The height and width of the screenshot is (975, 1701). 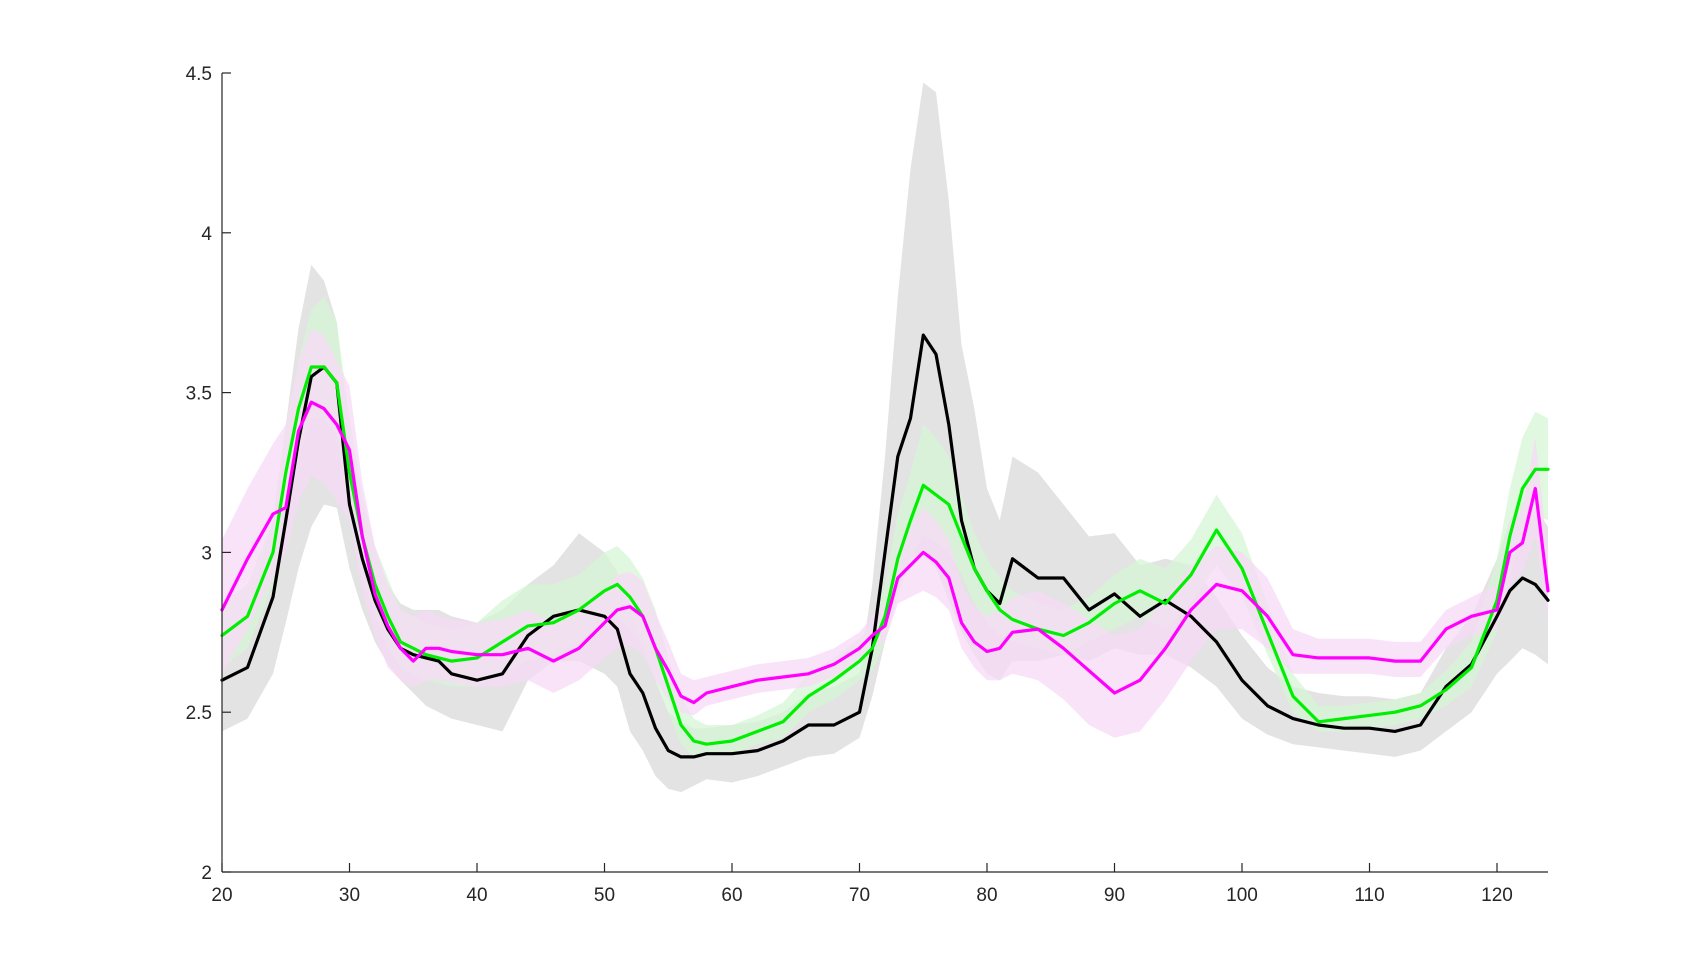 I want to click on y-tick-label: 2, so click(x=206, y=873).